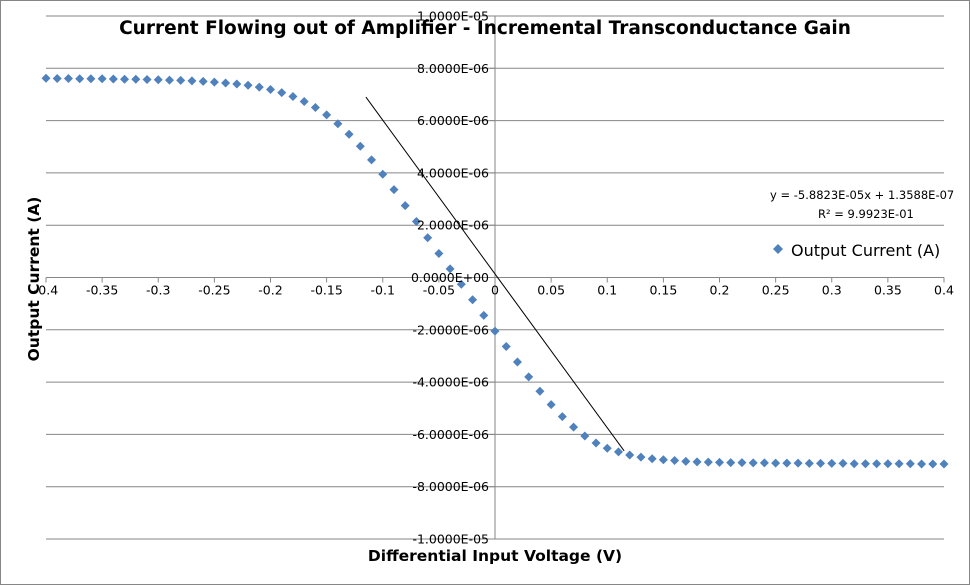  What do you see at coordinates (720, 290) in the screenshot?
I see `x-tick-label: 0.2` at bounding box center [720, 290].